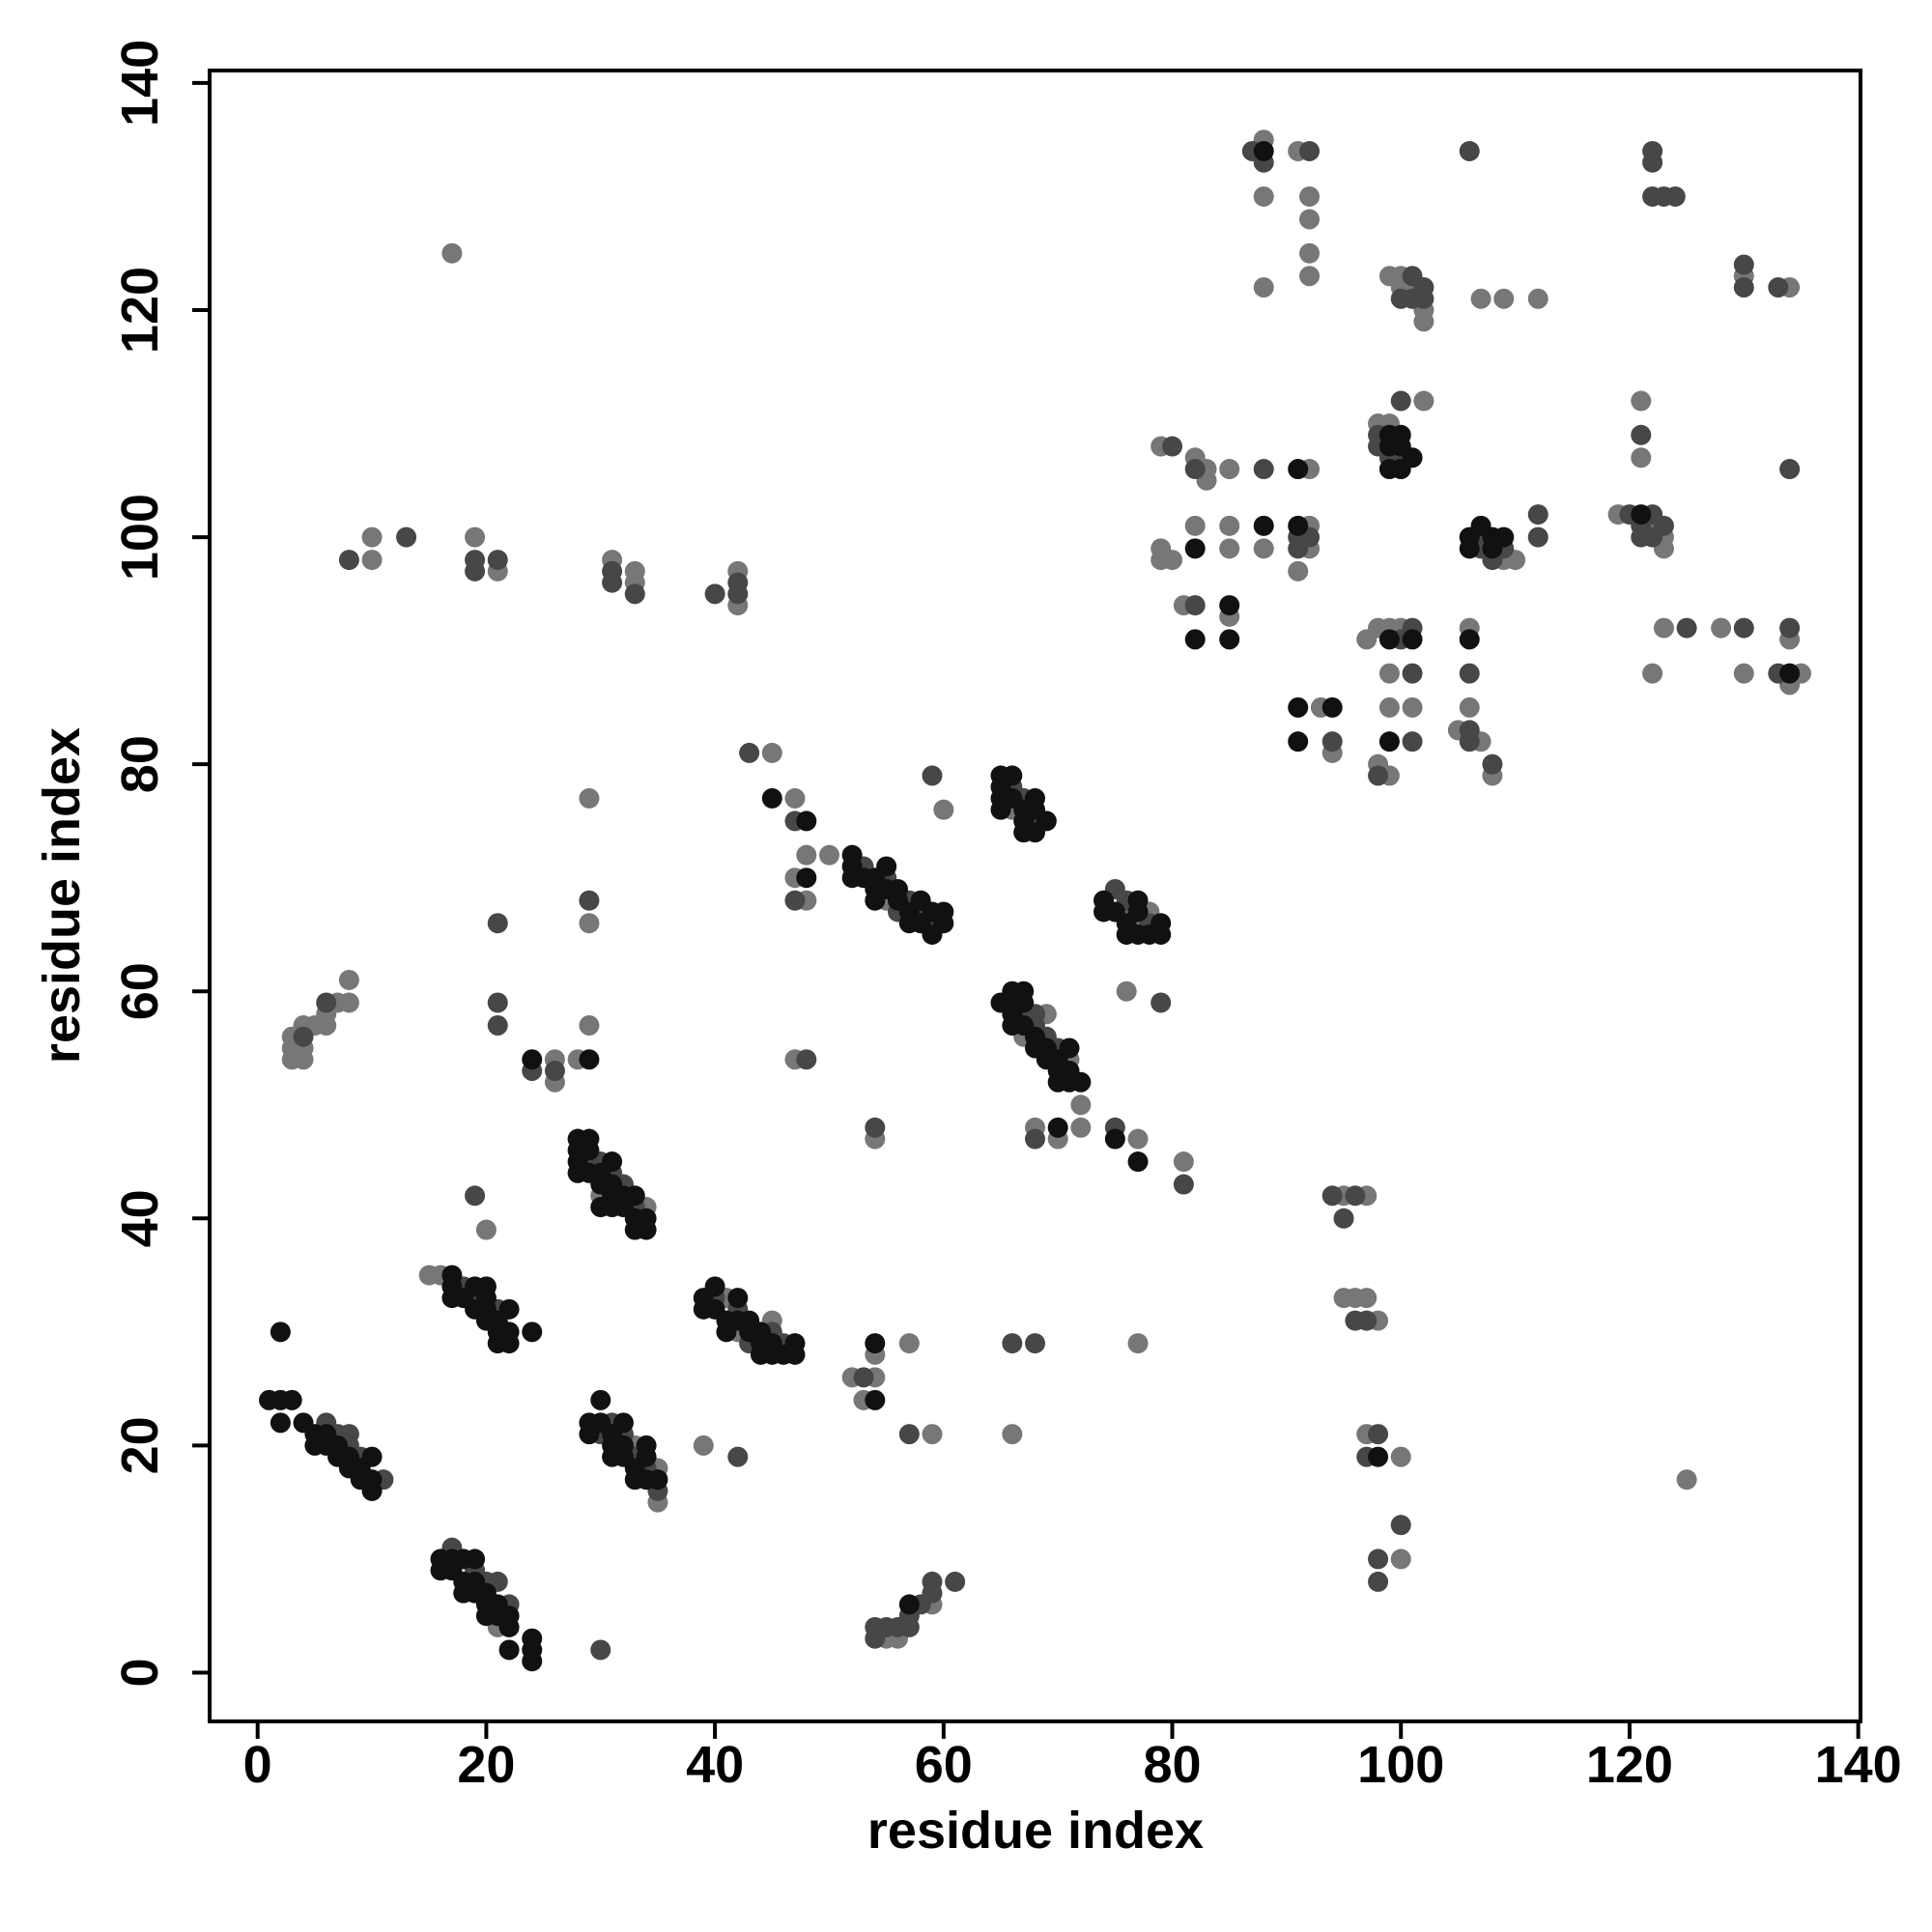  I want to click on y-tick-label: 80, so click(140, 764).